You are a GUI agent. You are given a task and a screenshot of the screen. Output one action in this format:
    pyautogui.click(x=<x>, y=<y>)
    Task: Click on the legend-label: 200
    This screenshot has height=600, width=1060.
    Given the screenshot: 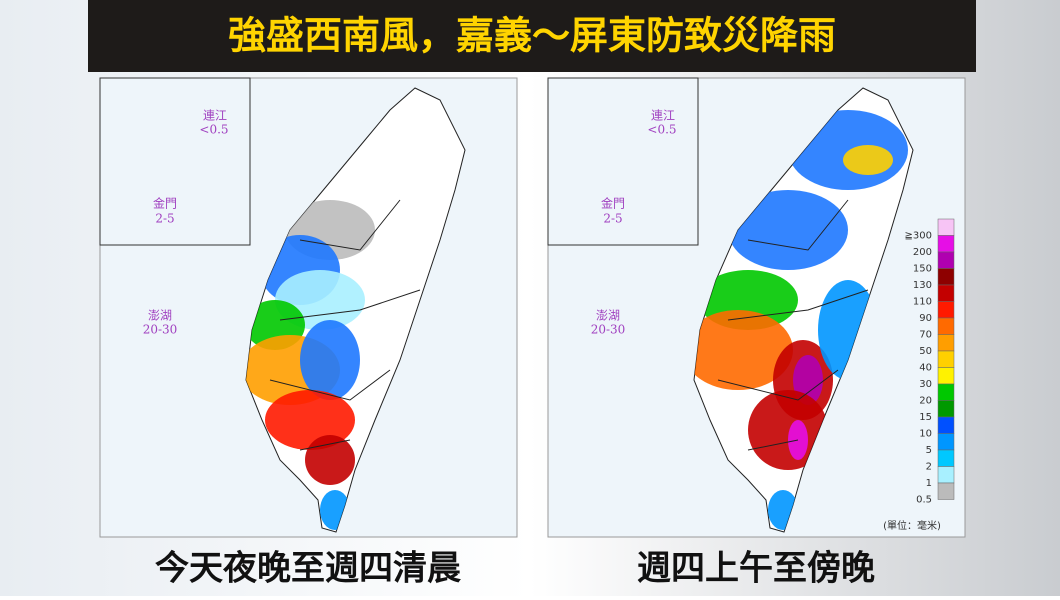 What is the action you would take?
    pyautogui.click(x=922, y=252)
    